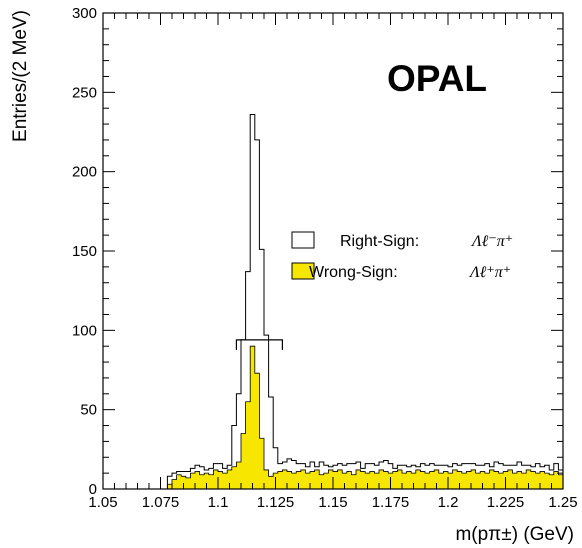 This screenshot has width=582, height=548. I want to click on y-tick-label: 150, so click(84, 251).